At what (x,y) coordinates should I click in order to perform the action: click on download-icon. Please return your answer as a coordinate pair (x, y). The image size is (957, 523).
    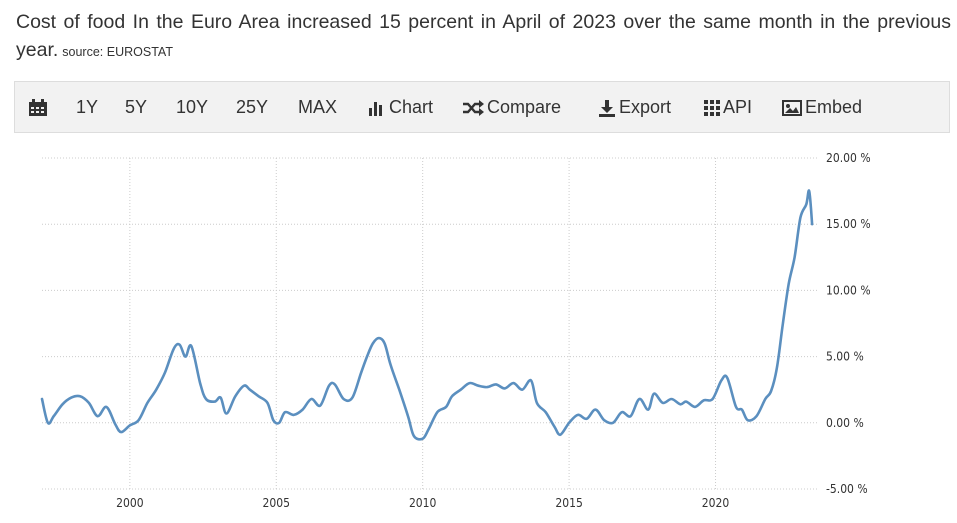
    Looking at the image, I should click on (607, 108).